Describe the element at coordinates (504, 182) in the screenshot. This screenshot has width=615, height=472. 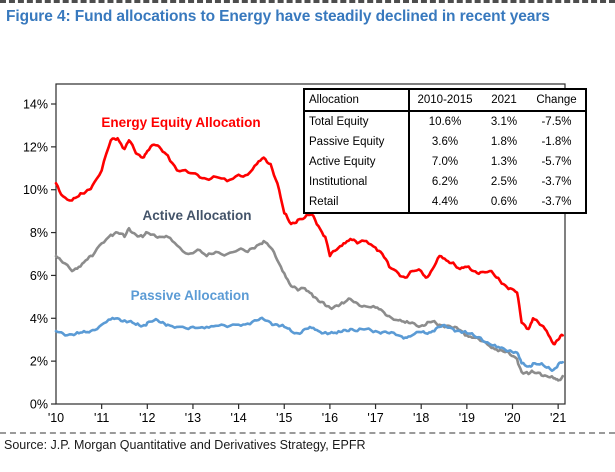
I see `row-value: 2.5%` at that location.